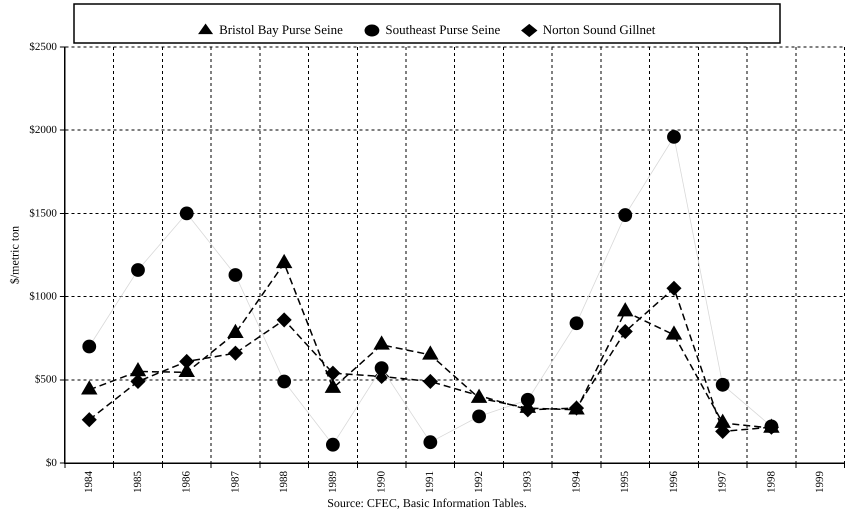 Image resolution: width=854 pixels, height=518 pixels. I want to click on x-tick-label: 1985, so click(138, 481).